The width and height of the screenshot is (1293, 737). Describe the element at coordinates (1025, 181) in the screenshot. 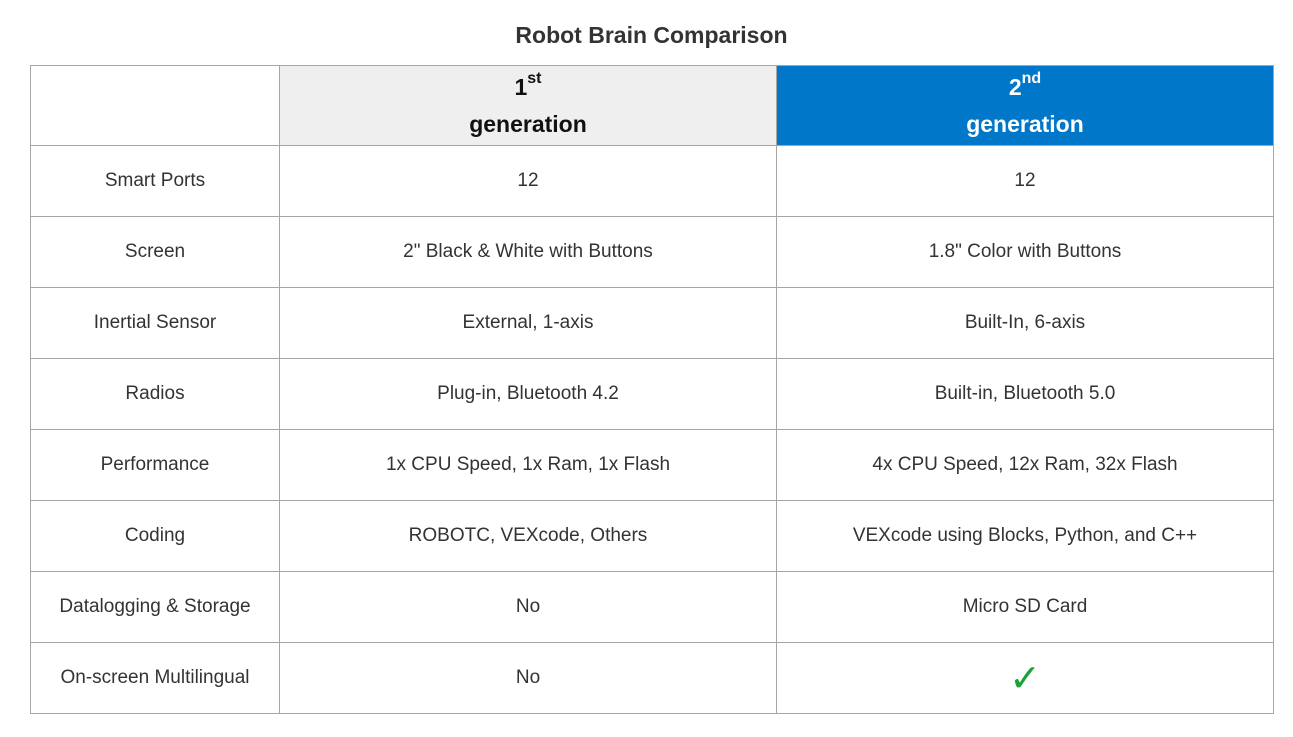

I see `gen2-value-cell: 12` at that location.